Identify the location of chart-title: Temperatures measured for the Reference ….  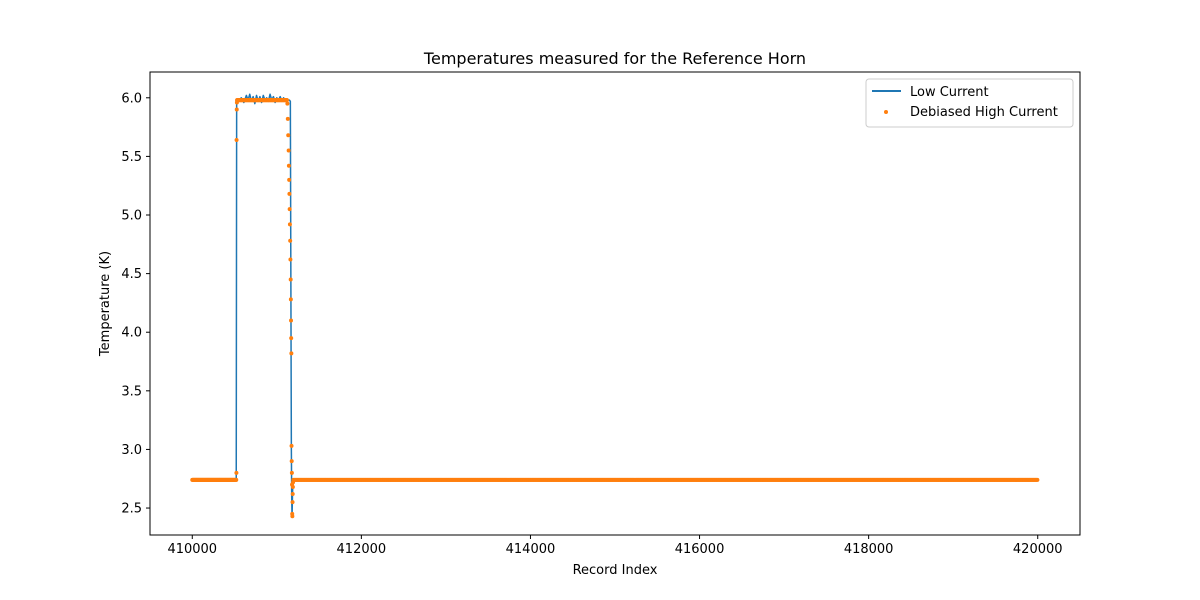
(614, 58).